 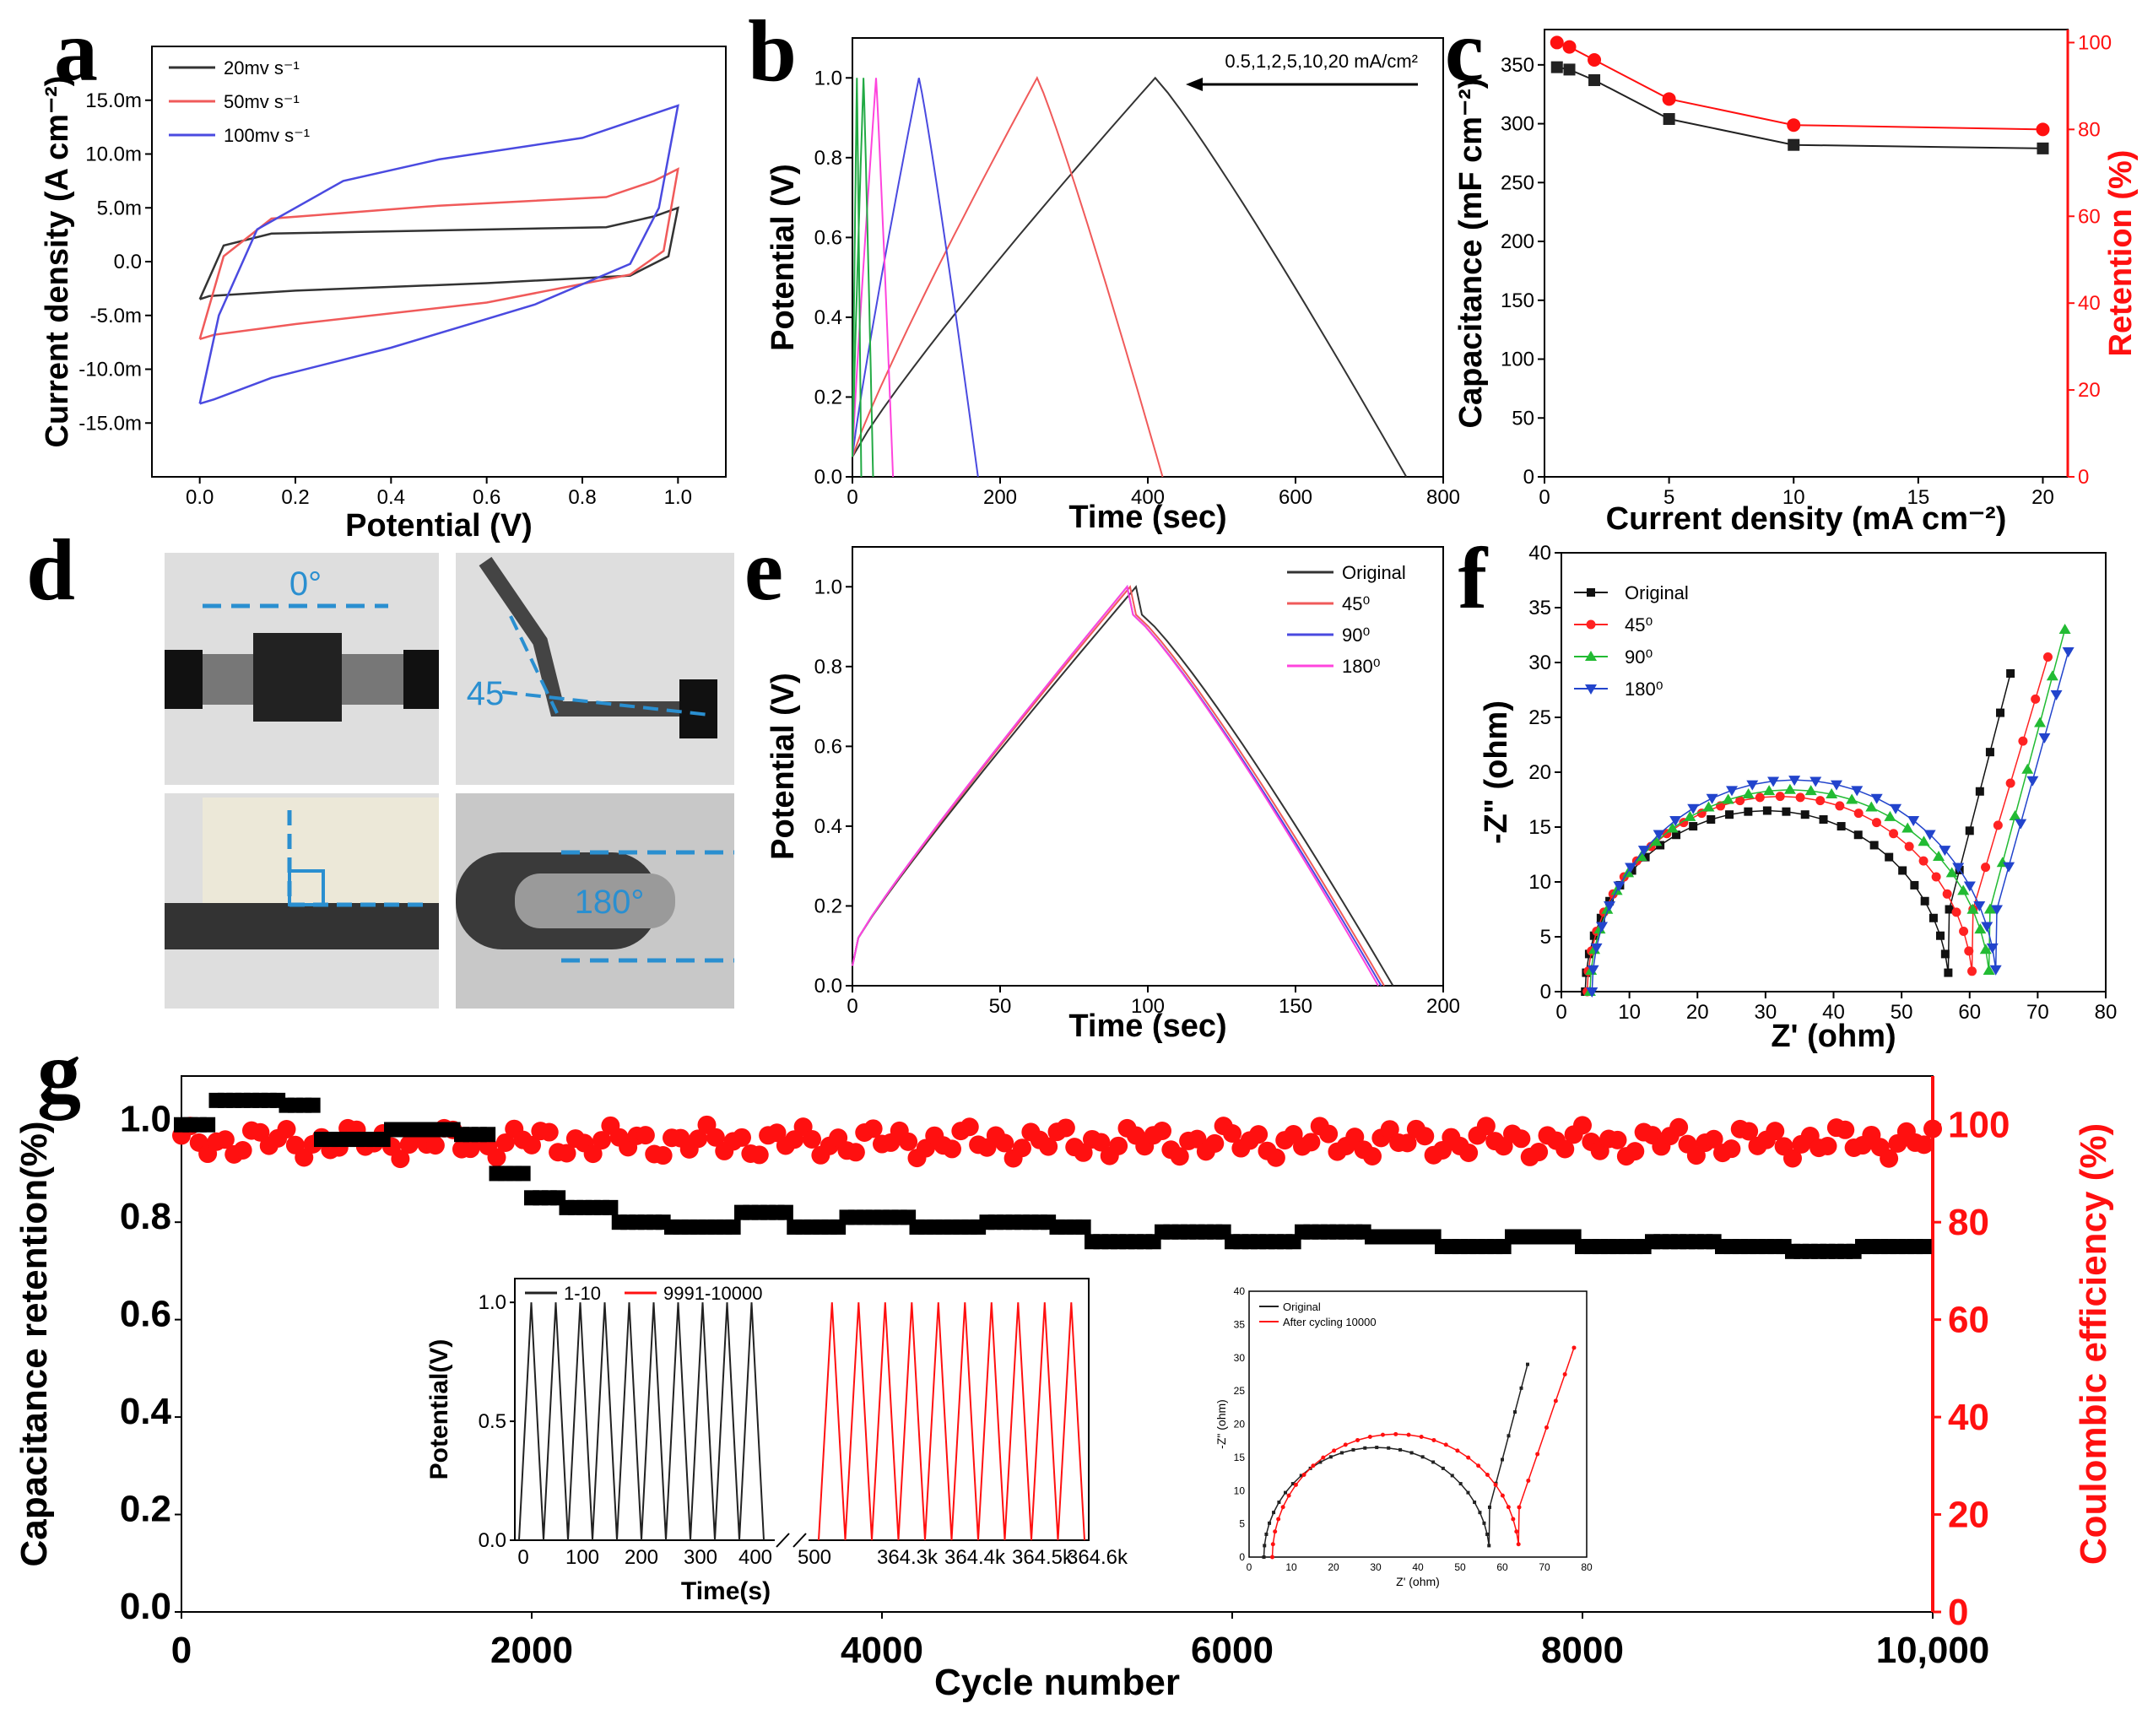 I want to click on y-tick-label: 1.0, so click(x=828, y=587).